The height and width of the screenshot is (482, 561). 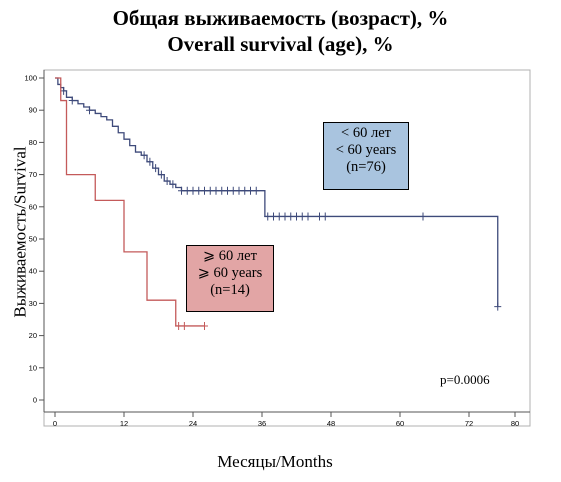 What do you see at coordinates (366, 167) in the screenshot?
I see `legend-under-60-line-3: (n=76)` at bounding box center [366, 167].